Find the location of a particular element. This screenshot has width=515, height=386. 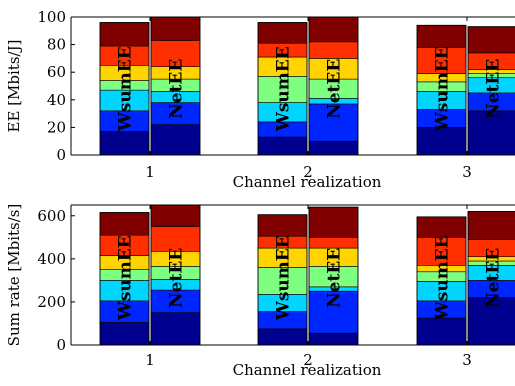

y-tick-label: 20 is located at coordinates (56, 127).